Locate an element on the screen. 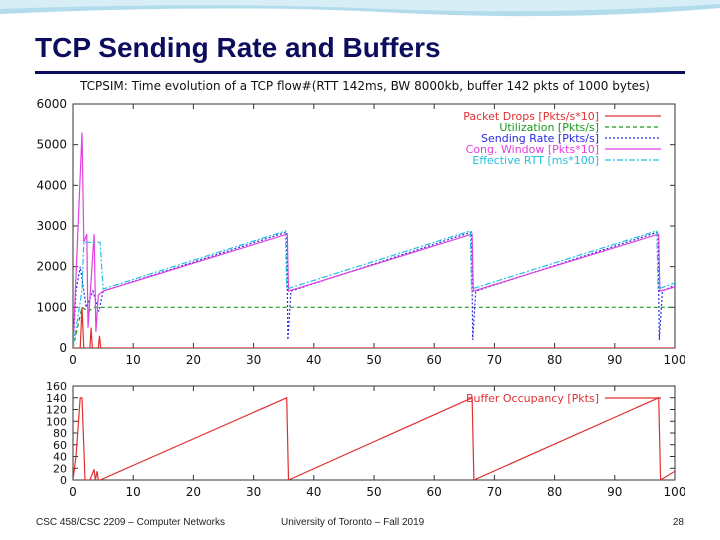 Image resolution: width=720 pixels, height=540 pixels. y-tick-label: 2000 is located at coordinates (51, 267).